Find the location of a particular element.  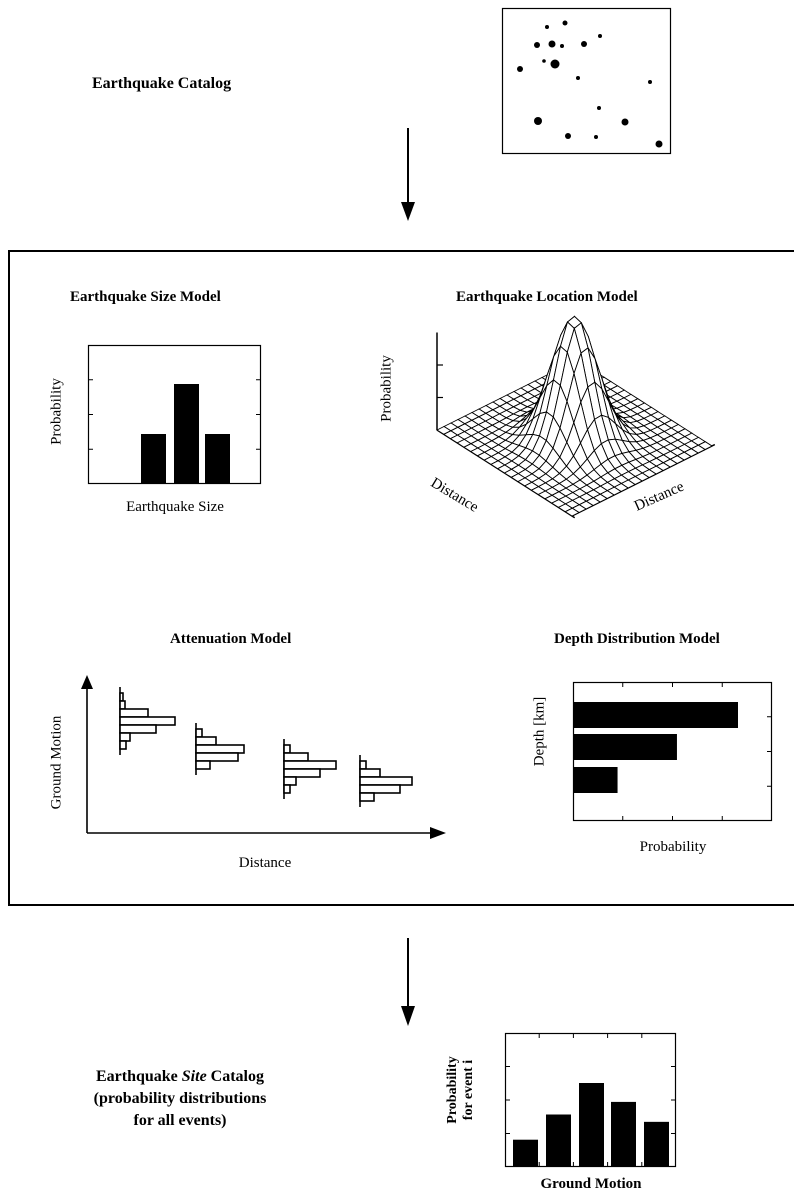

location-model-title: Earthquake Location Model is located at coordinates (547, 297).